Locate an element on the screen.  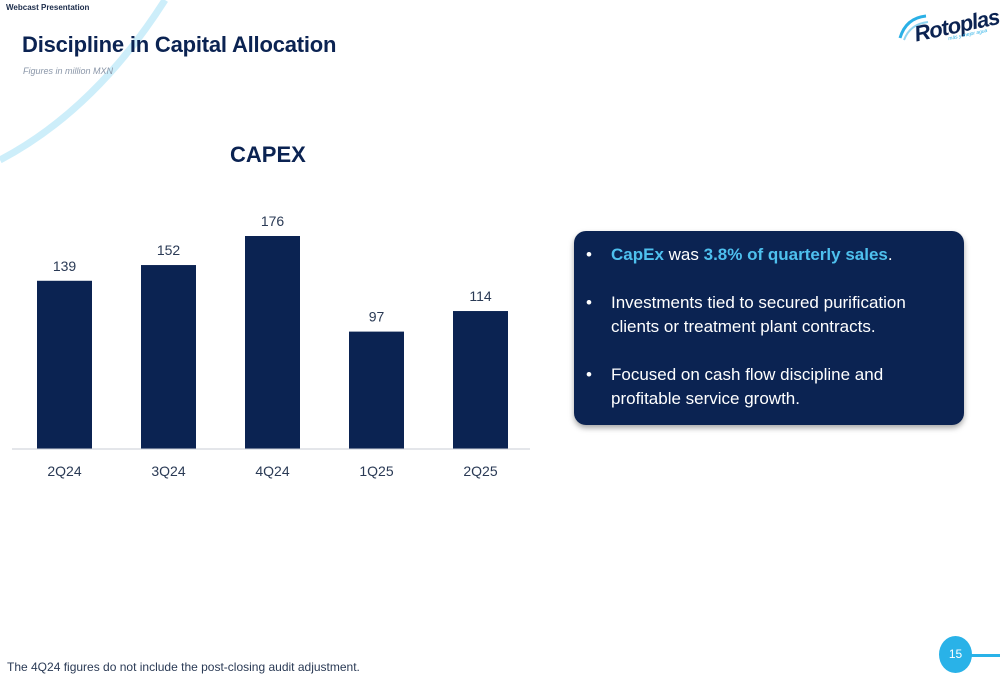
x-tick-label-3q24: 3Q24 is located at coordinates (168, 471).